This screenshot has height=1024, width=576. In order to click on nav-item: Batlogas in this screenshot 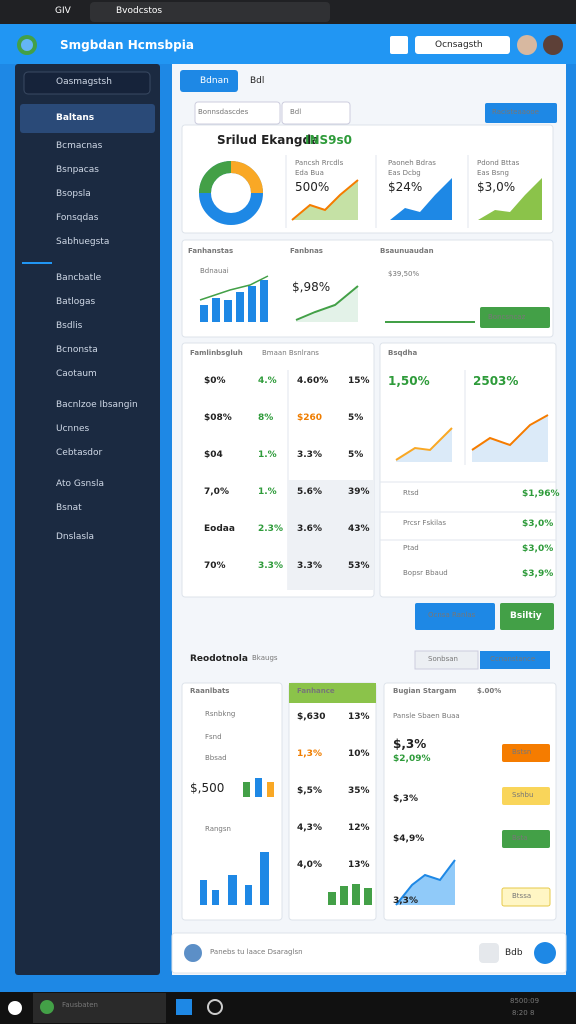, I will do `click(76, 302)`.